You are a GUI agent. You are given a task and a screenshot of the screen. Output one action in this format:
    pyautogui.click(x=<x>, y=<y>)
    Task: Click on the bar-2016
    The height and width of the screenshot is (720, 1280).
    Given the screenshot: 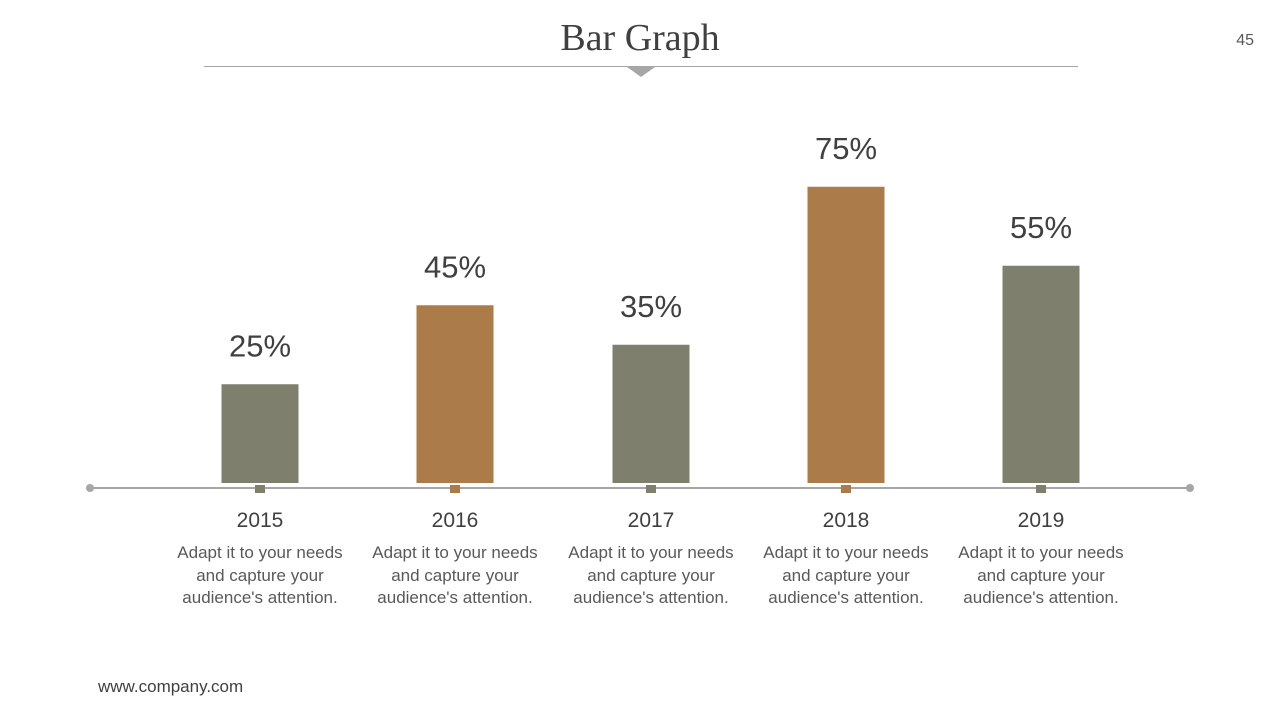 What is the action you would take?
    pyautogui.click(x=455, y=394)
    